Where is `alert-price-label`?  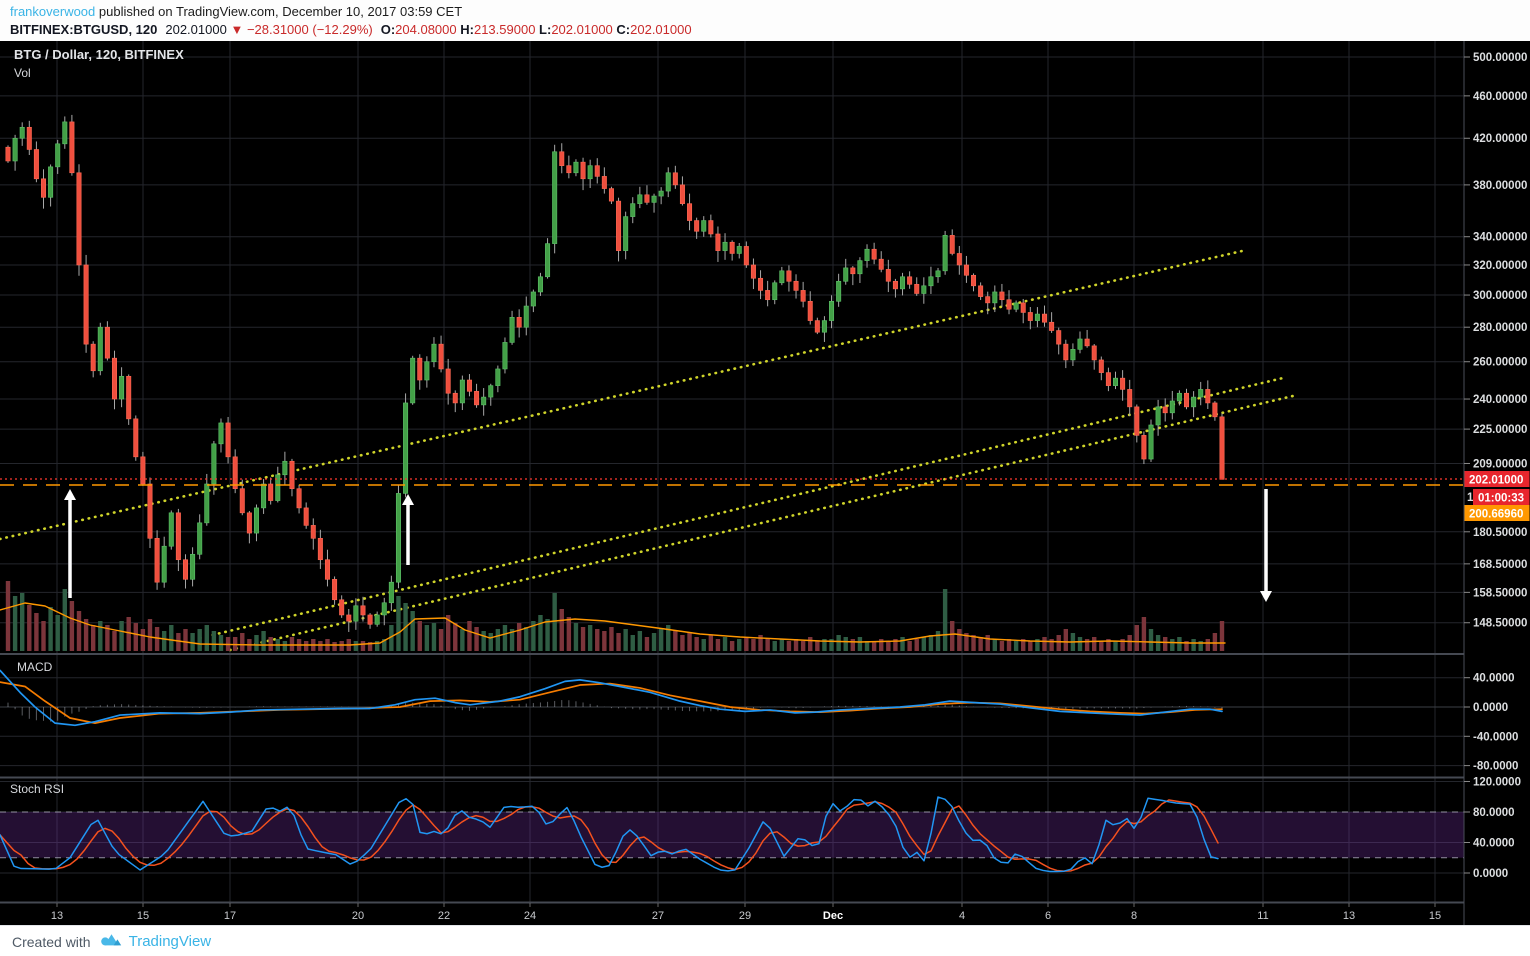
alert-price-label is located at coordinates (1497, 513).